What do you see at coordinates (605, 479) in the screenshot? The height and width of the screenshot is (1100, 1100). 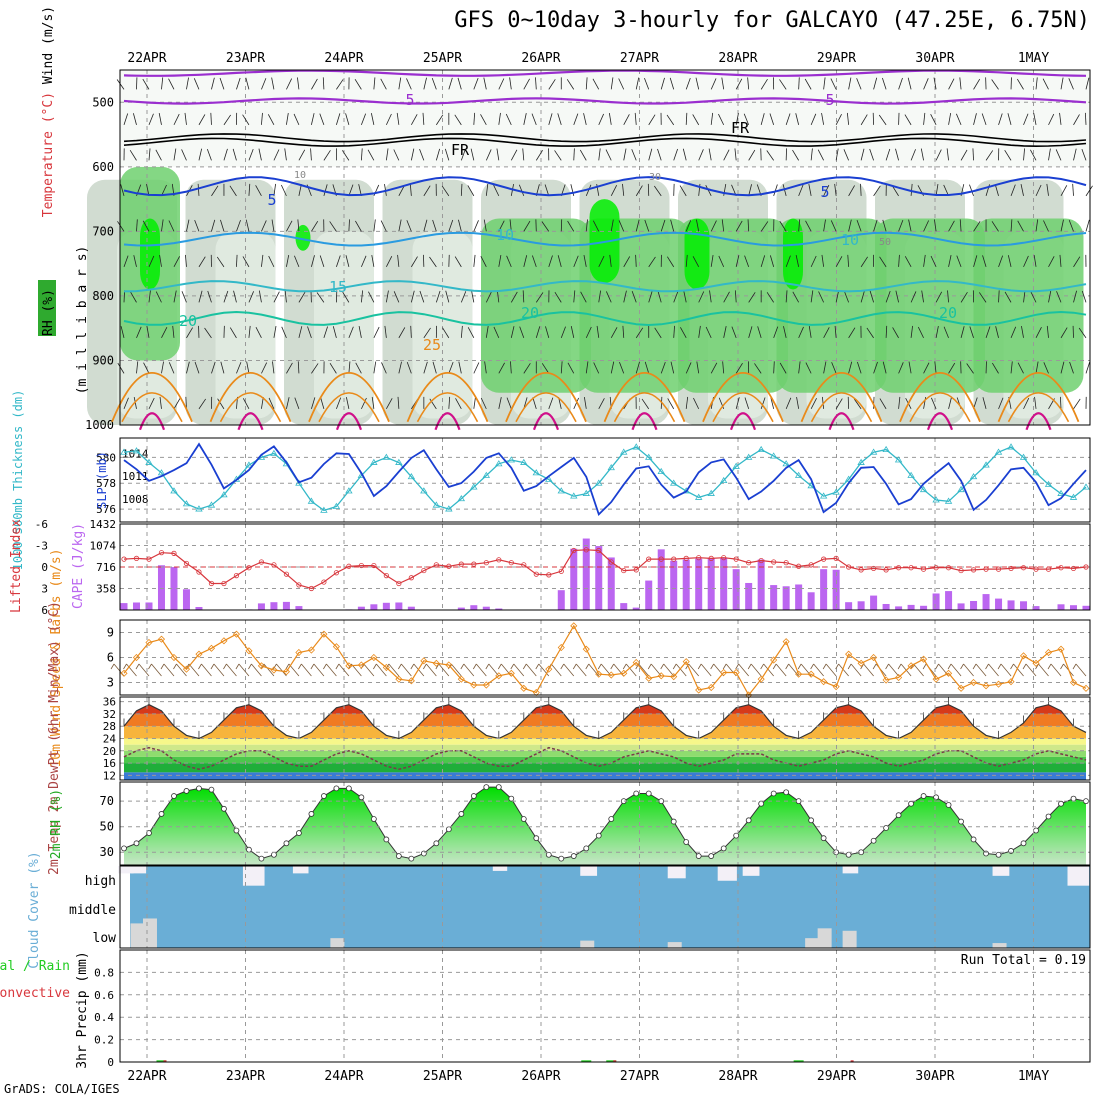 I see `thickness-line` at bounding box center [605, 479].